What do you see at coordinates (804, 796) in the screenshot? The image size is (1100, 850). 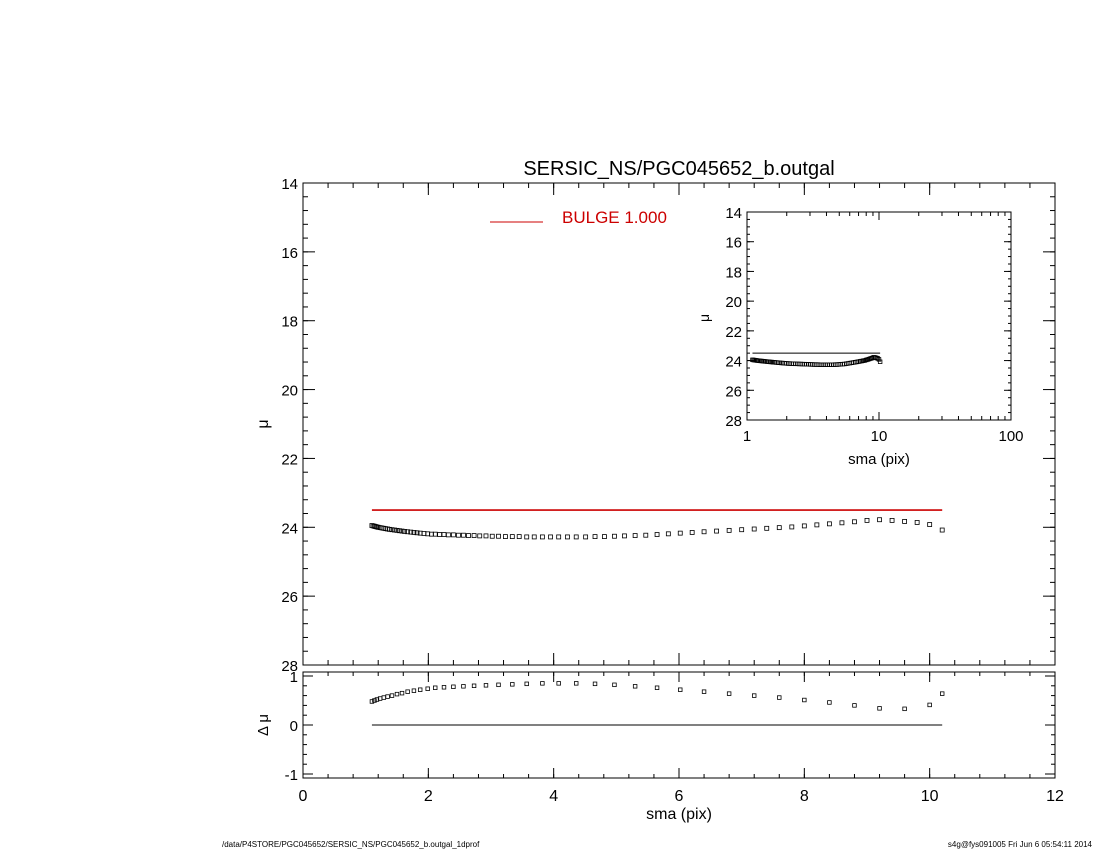 I see `res-x-tick-label: 8` at bounding box center [804, 796].